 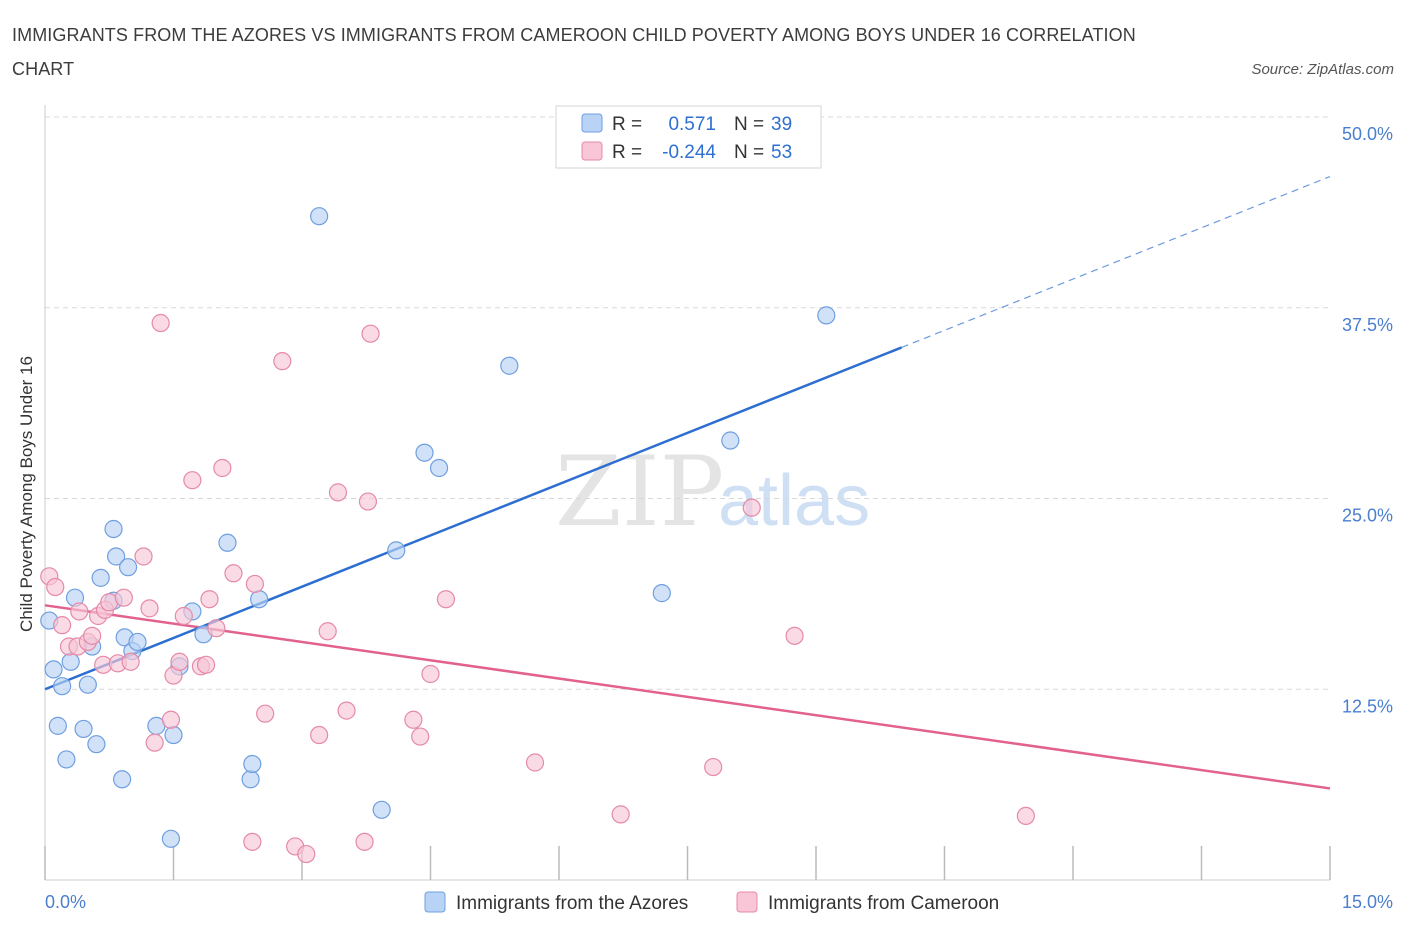 What do you see at coordinates (689, 152) in the screenshot?
I see `legend-r-value: -0.244` at bounding box center [689, 152].